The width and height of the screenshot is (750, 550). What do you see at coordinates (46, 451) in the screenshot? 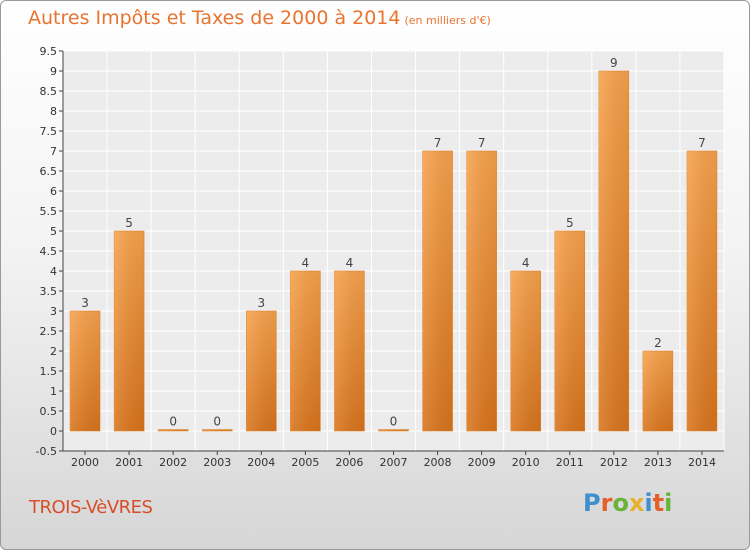
I see `y-tick-label: -0.5` at bounding box center [46, 451].